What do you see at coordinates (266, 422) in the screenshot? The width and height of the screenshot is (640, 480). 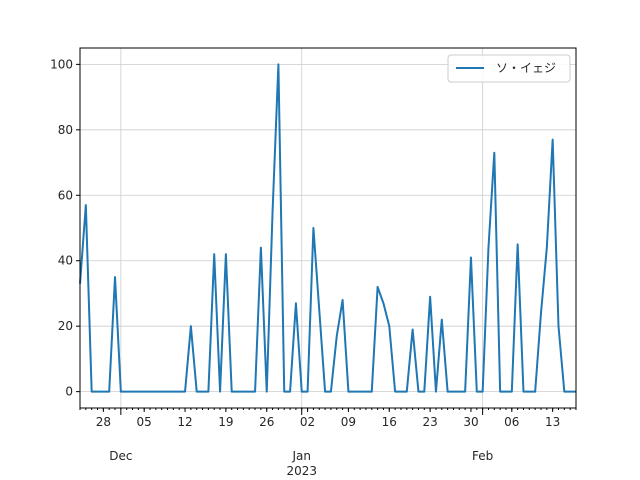 I see `x-tick-label: 26` at bounding box center [266, 422].